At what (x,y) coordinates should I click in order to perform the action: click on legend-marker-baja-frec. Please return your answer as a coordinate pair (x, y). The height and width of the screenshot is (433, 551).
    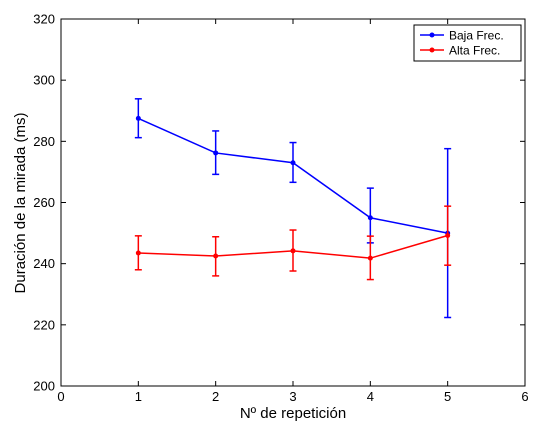
    Looking at the image, I should click on (432, 35).